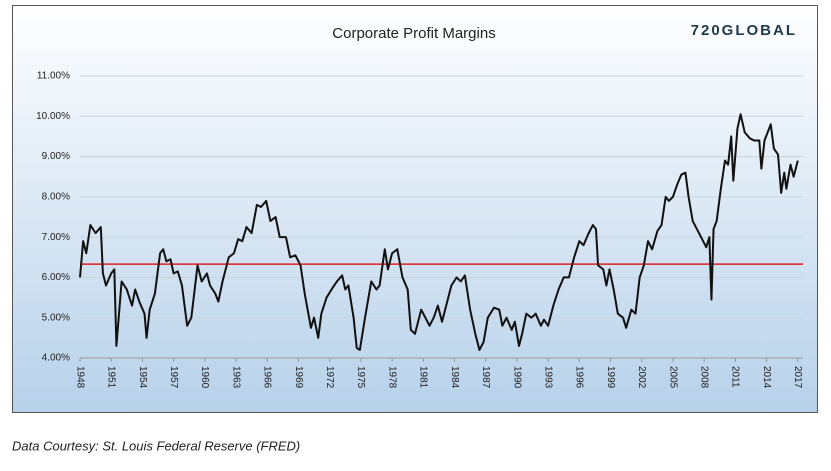  I want to click on x-tick-label: 2005, so click(672, 377).